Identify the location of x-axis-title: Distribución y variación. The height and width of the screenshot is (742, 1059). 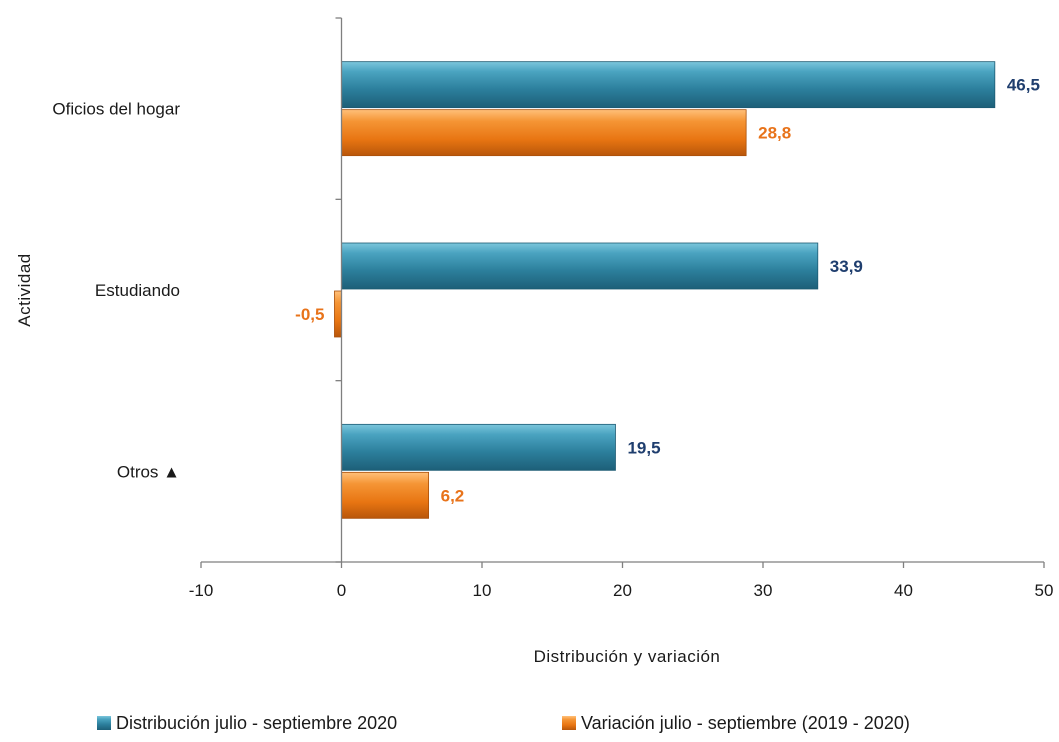
(627, 656).